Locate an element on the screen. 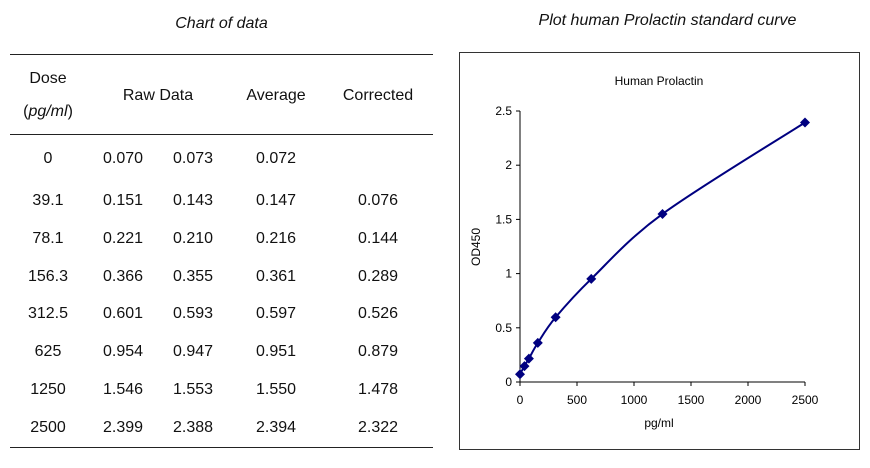 Image resolution: width=870 pixels, height=468 pixels. y-tick-label: 1.5 is located at coordinates (503, 219).